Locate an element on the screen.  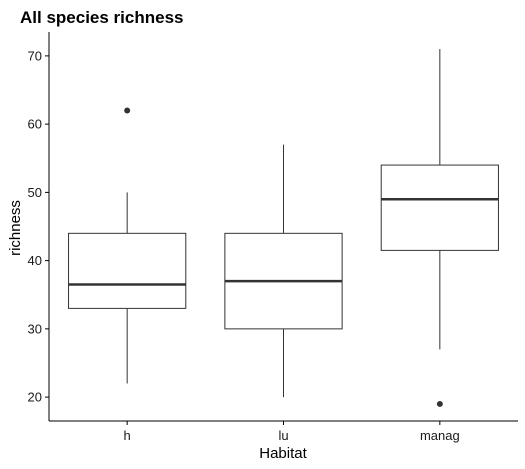
x-tick-label: lu is located at coordinates (283, 435).